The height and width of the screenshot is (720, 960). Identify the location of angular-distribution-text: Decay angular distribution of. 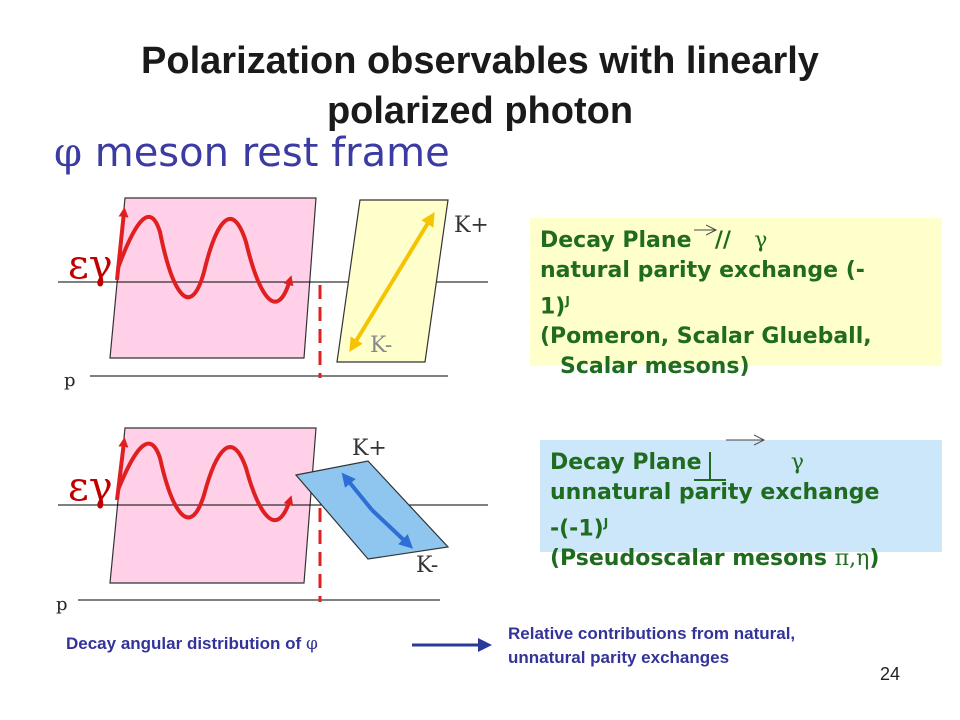
(184, 643).